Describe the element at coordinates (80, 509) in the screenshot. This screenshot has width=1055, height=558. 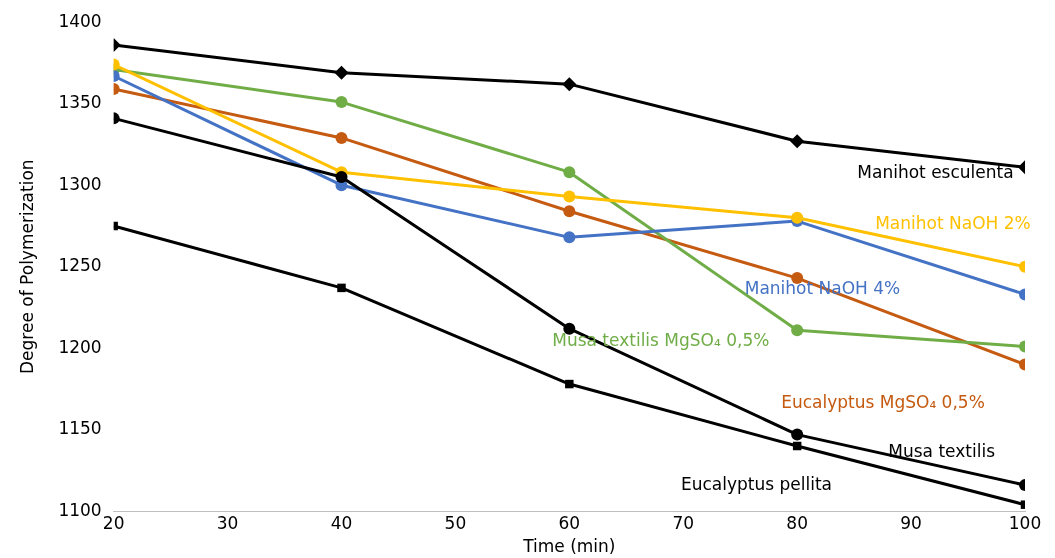
I see `y-tick-label: 1100` at that location.